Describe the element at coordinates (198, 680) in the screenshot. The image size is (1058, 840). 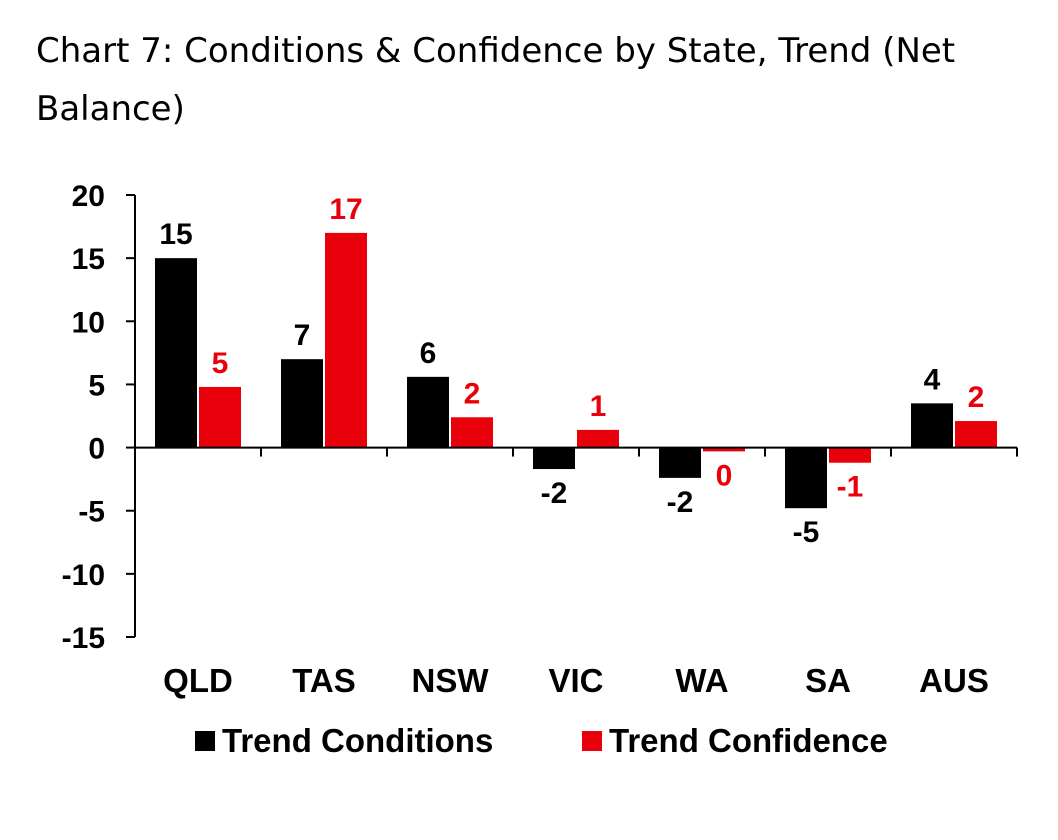
I see `x-tick-label-qld: QLD` at that location.